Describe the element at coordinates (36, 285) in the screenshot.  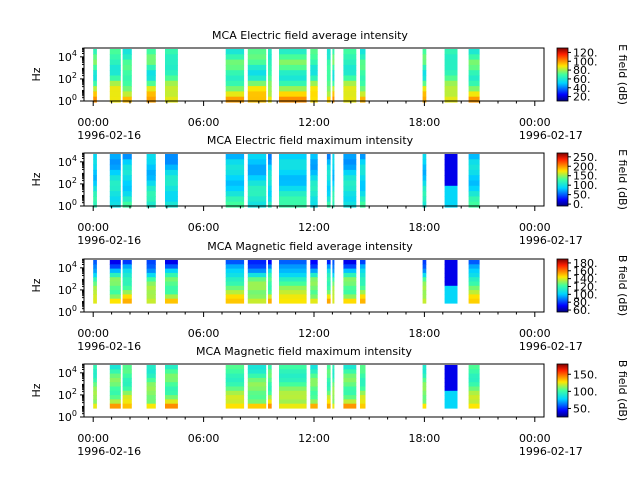
I see `y-axis-label: Hz` at that location.